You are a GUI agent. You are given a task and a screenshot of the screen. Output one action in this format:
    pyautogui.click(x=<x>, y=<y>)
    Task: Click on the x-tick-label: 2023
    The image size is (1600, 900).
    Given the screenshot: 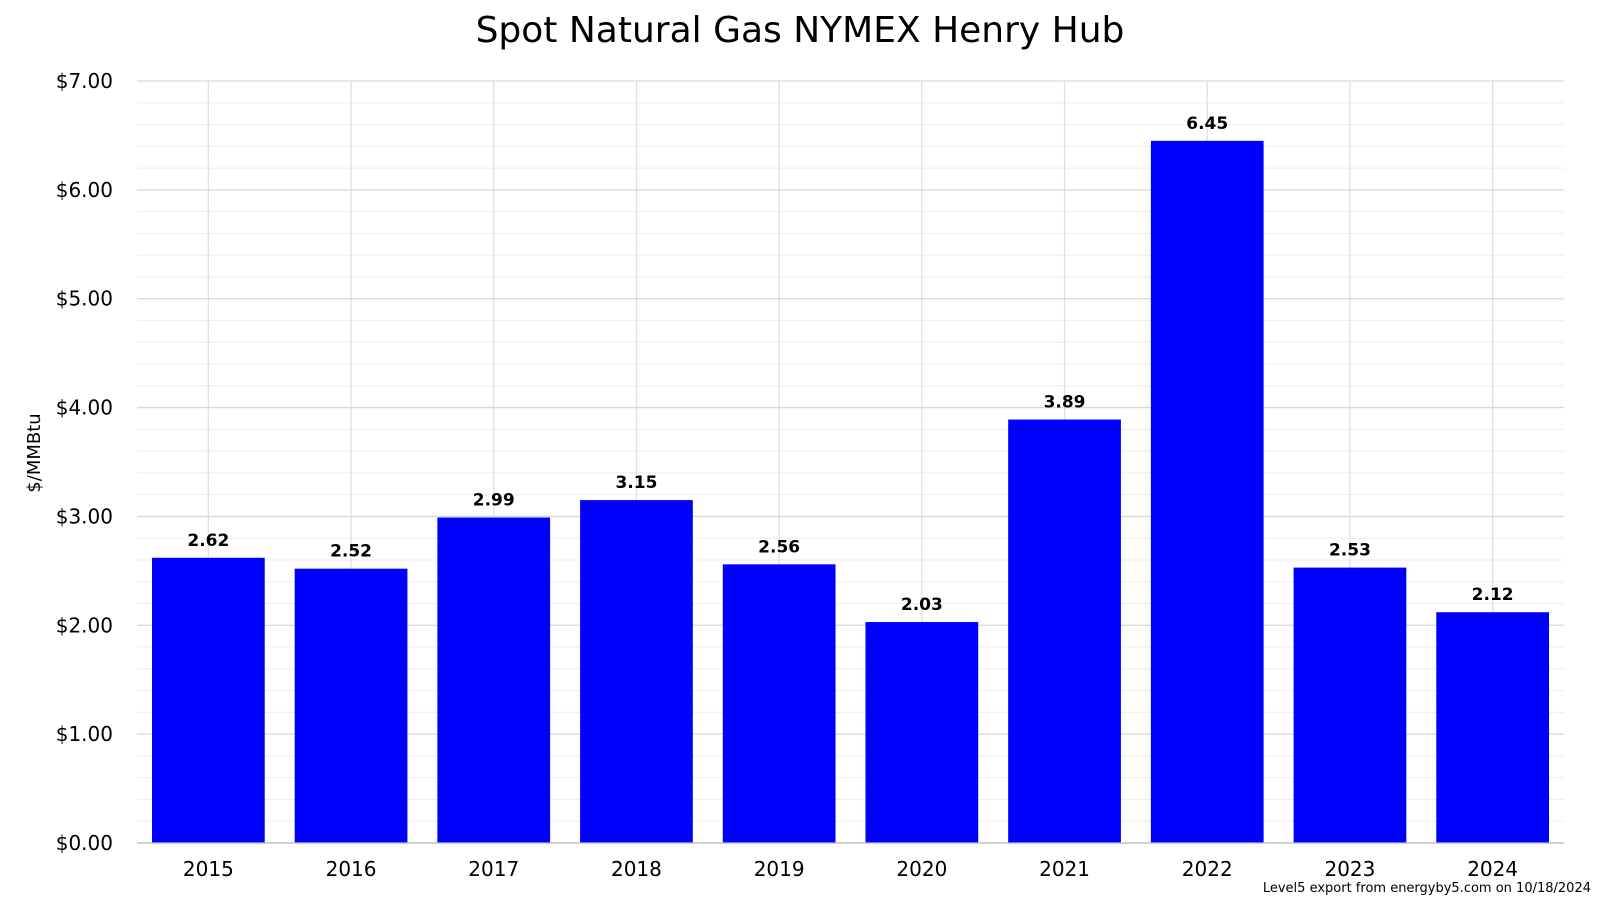 What is the action you would take?
    pyautogui.click(x=1349, y=869)
    